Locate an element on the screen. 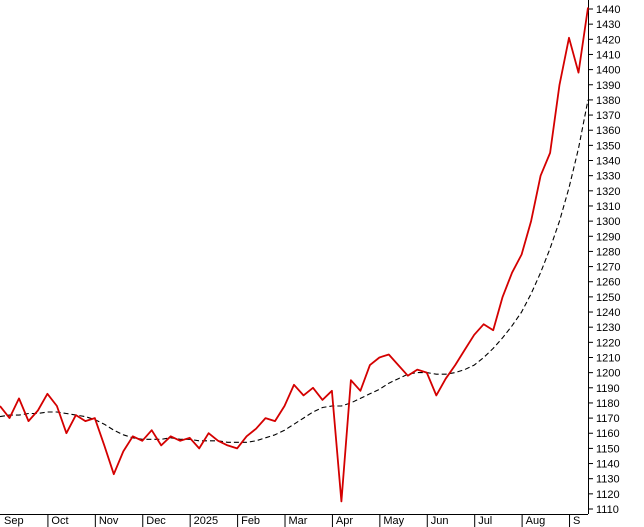  y-tick-label: 1110 is located at coordinates (607, 510).